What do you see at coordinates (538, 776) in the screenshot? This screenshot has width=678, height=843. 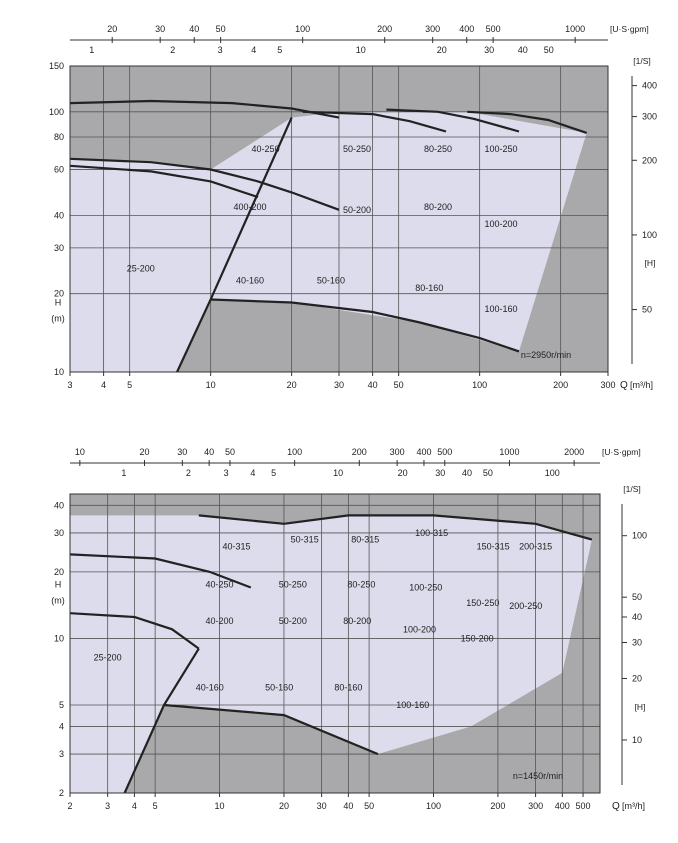 I see `speed-label: n=1450r/min` at bounding box center [538, 776].